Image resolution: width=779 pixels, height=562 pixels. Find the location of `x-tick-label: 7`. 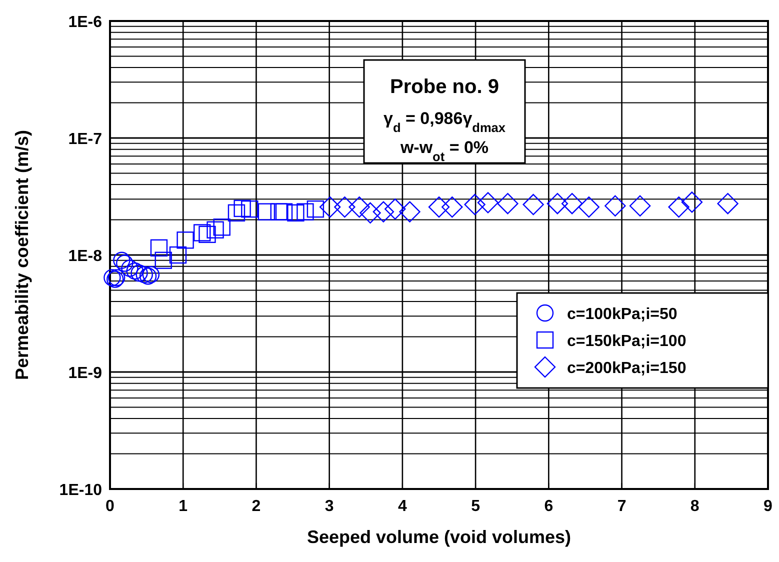

x-tick-label: 7 is located at coordinates (621, 506).